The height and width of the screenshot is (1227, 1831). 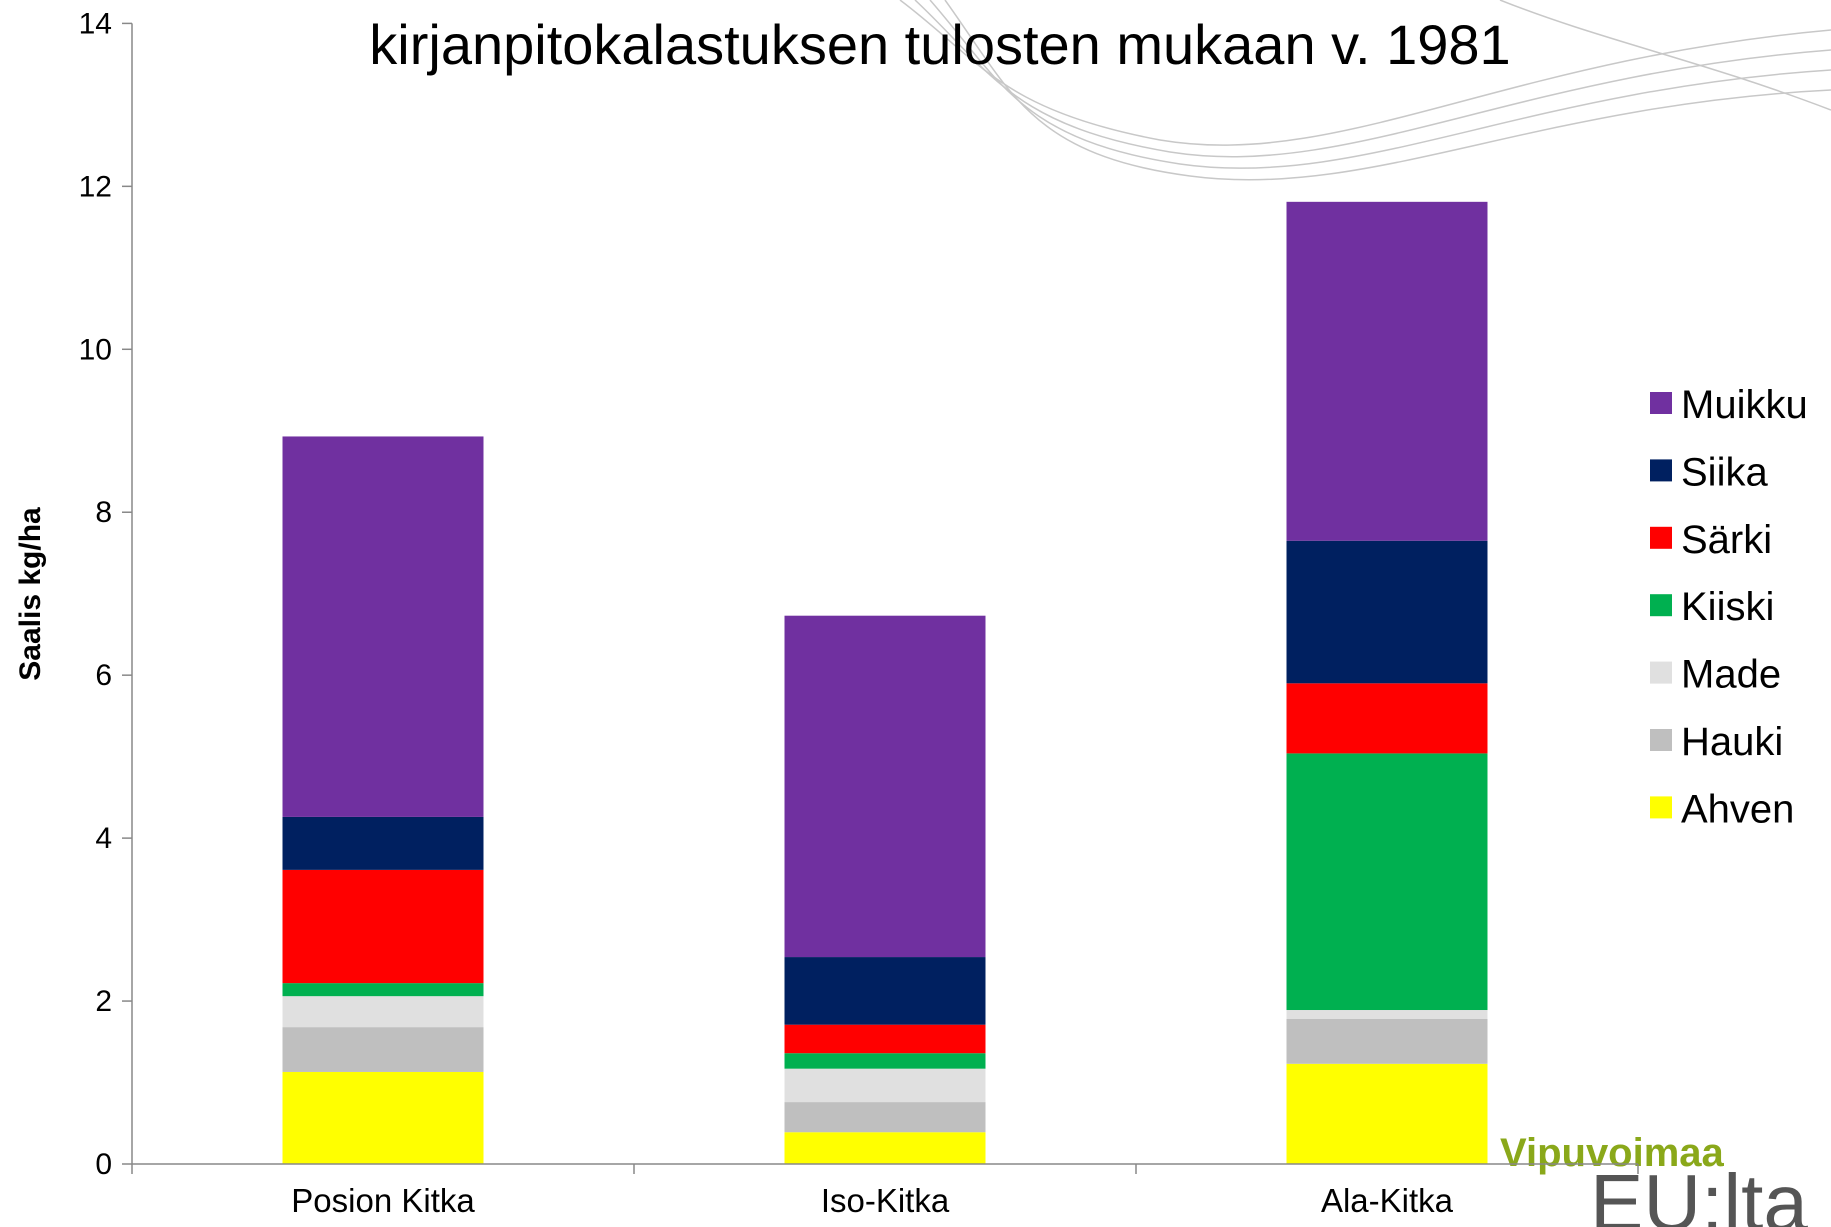 I want to click on legend-label: Kiiski, so click(x=1727, y=607).